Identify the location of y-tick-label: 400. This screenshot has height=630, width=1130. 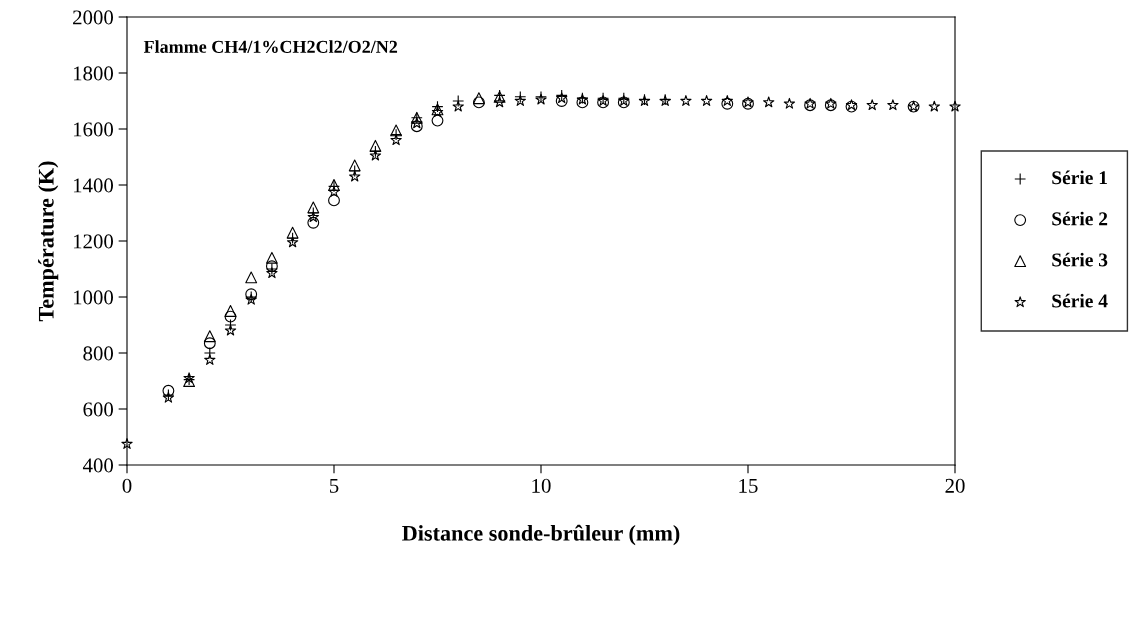
(98, 465).